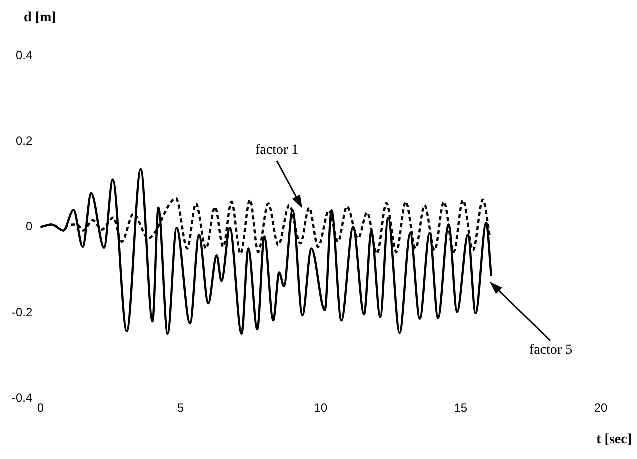  I want to click on x-tick-label: 15, so click(461, 408).